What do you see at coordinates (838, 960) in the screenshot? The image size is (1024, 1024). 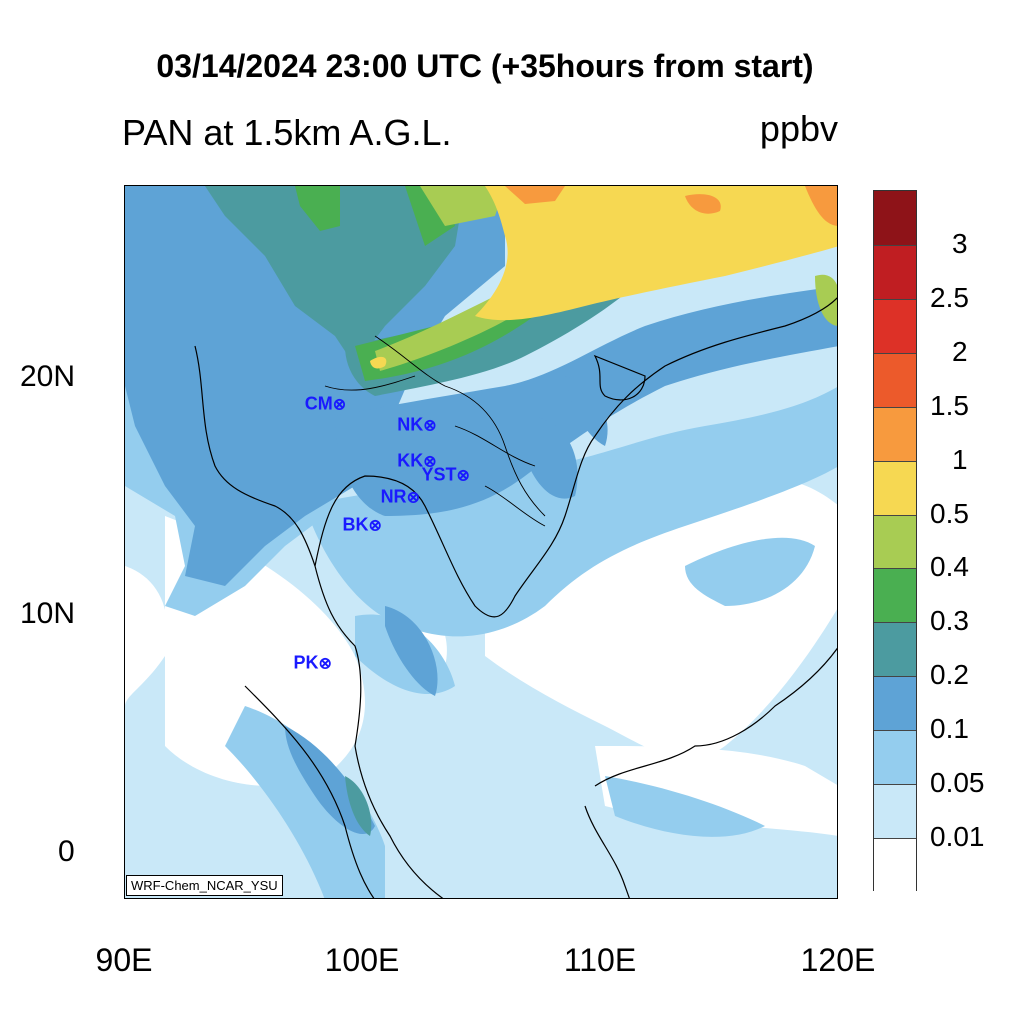 I see `x-tick-label: 120E` at bounding box center [838, 960].